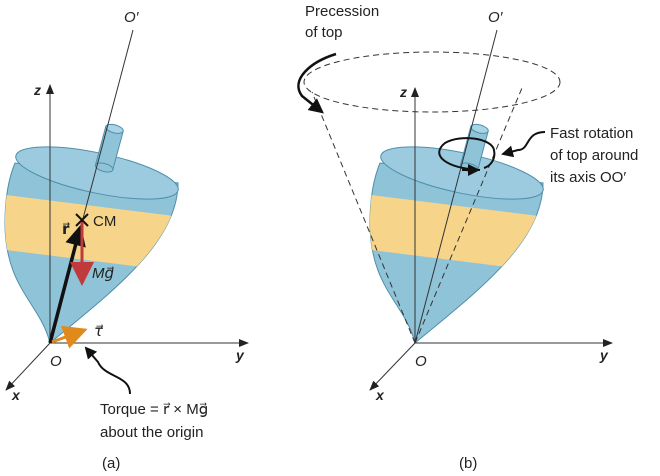 The width and height of the screenshot is (660, 476). What do you see at coordinates (317, 83) in the screenshot?
I see `precession-arrow` at bounding box center [317, 83].